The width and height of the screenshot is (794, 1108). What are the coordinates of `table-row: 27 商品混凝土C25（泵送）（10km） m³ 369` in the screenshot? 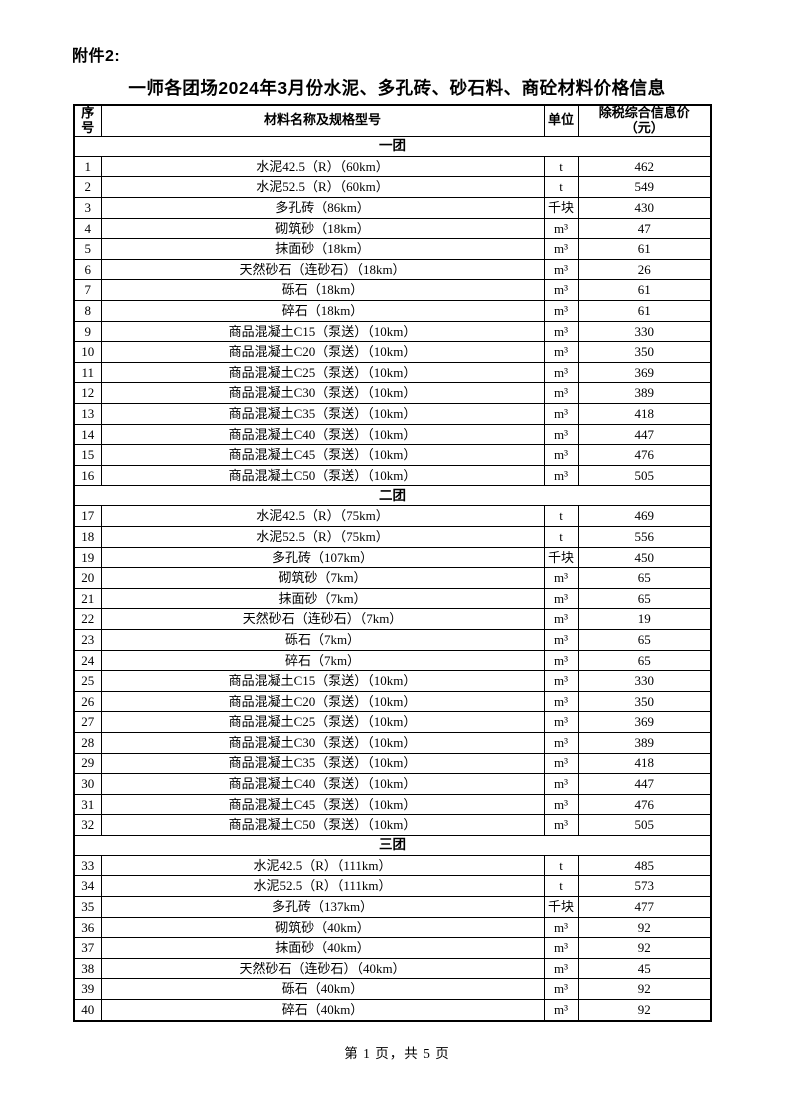 It's located at (392, 722).